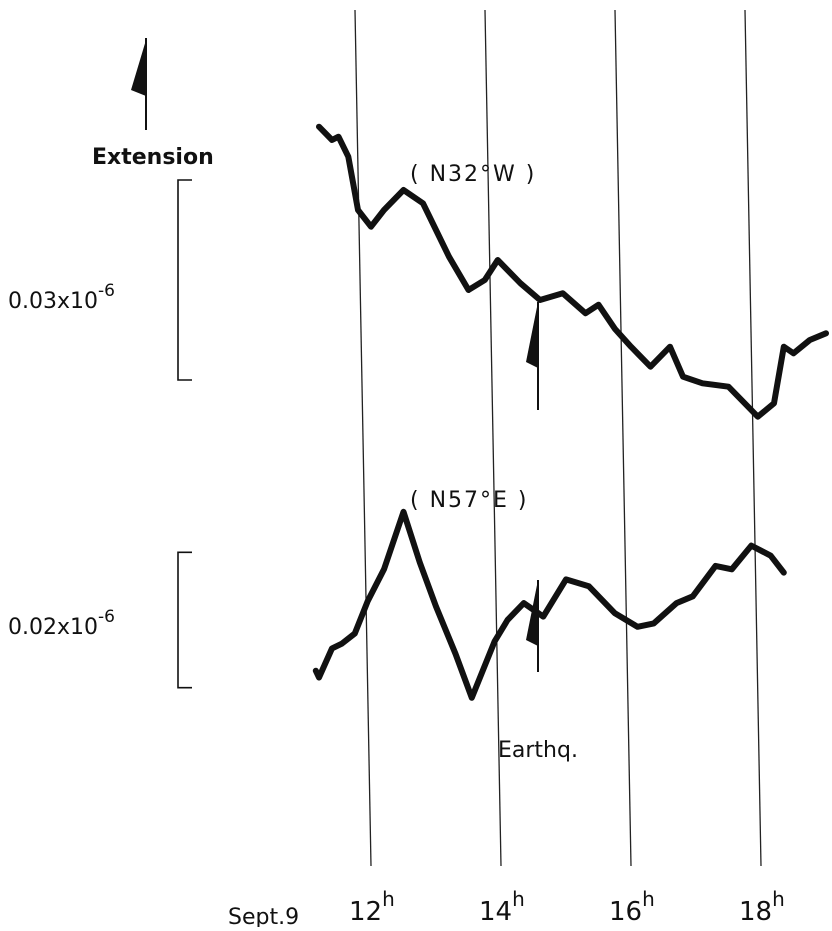  Describe the element at coordinates (263, 916) in the screenshot. I see `date-label: Sept.9` at that location.